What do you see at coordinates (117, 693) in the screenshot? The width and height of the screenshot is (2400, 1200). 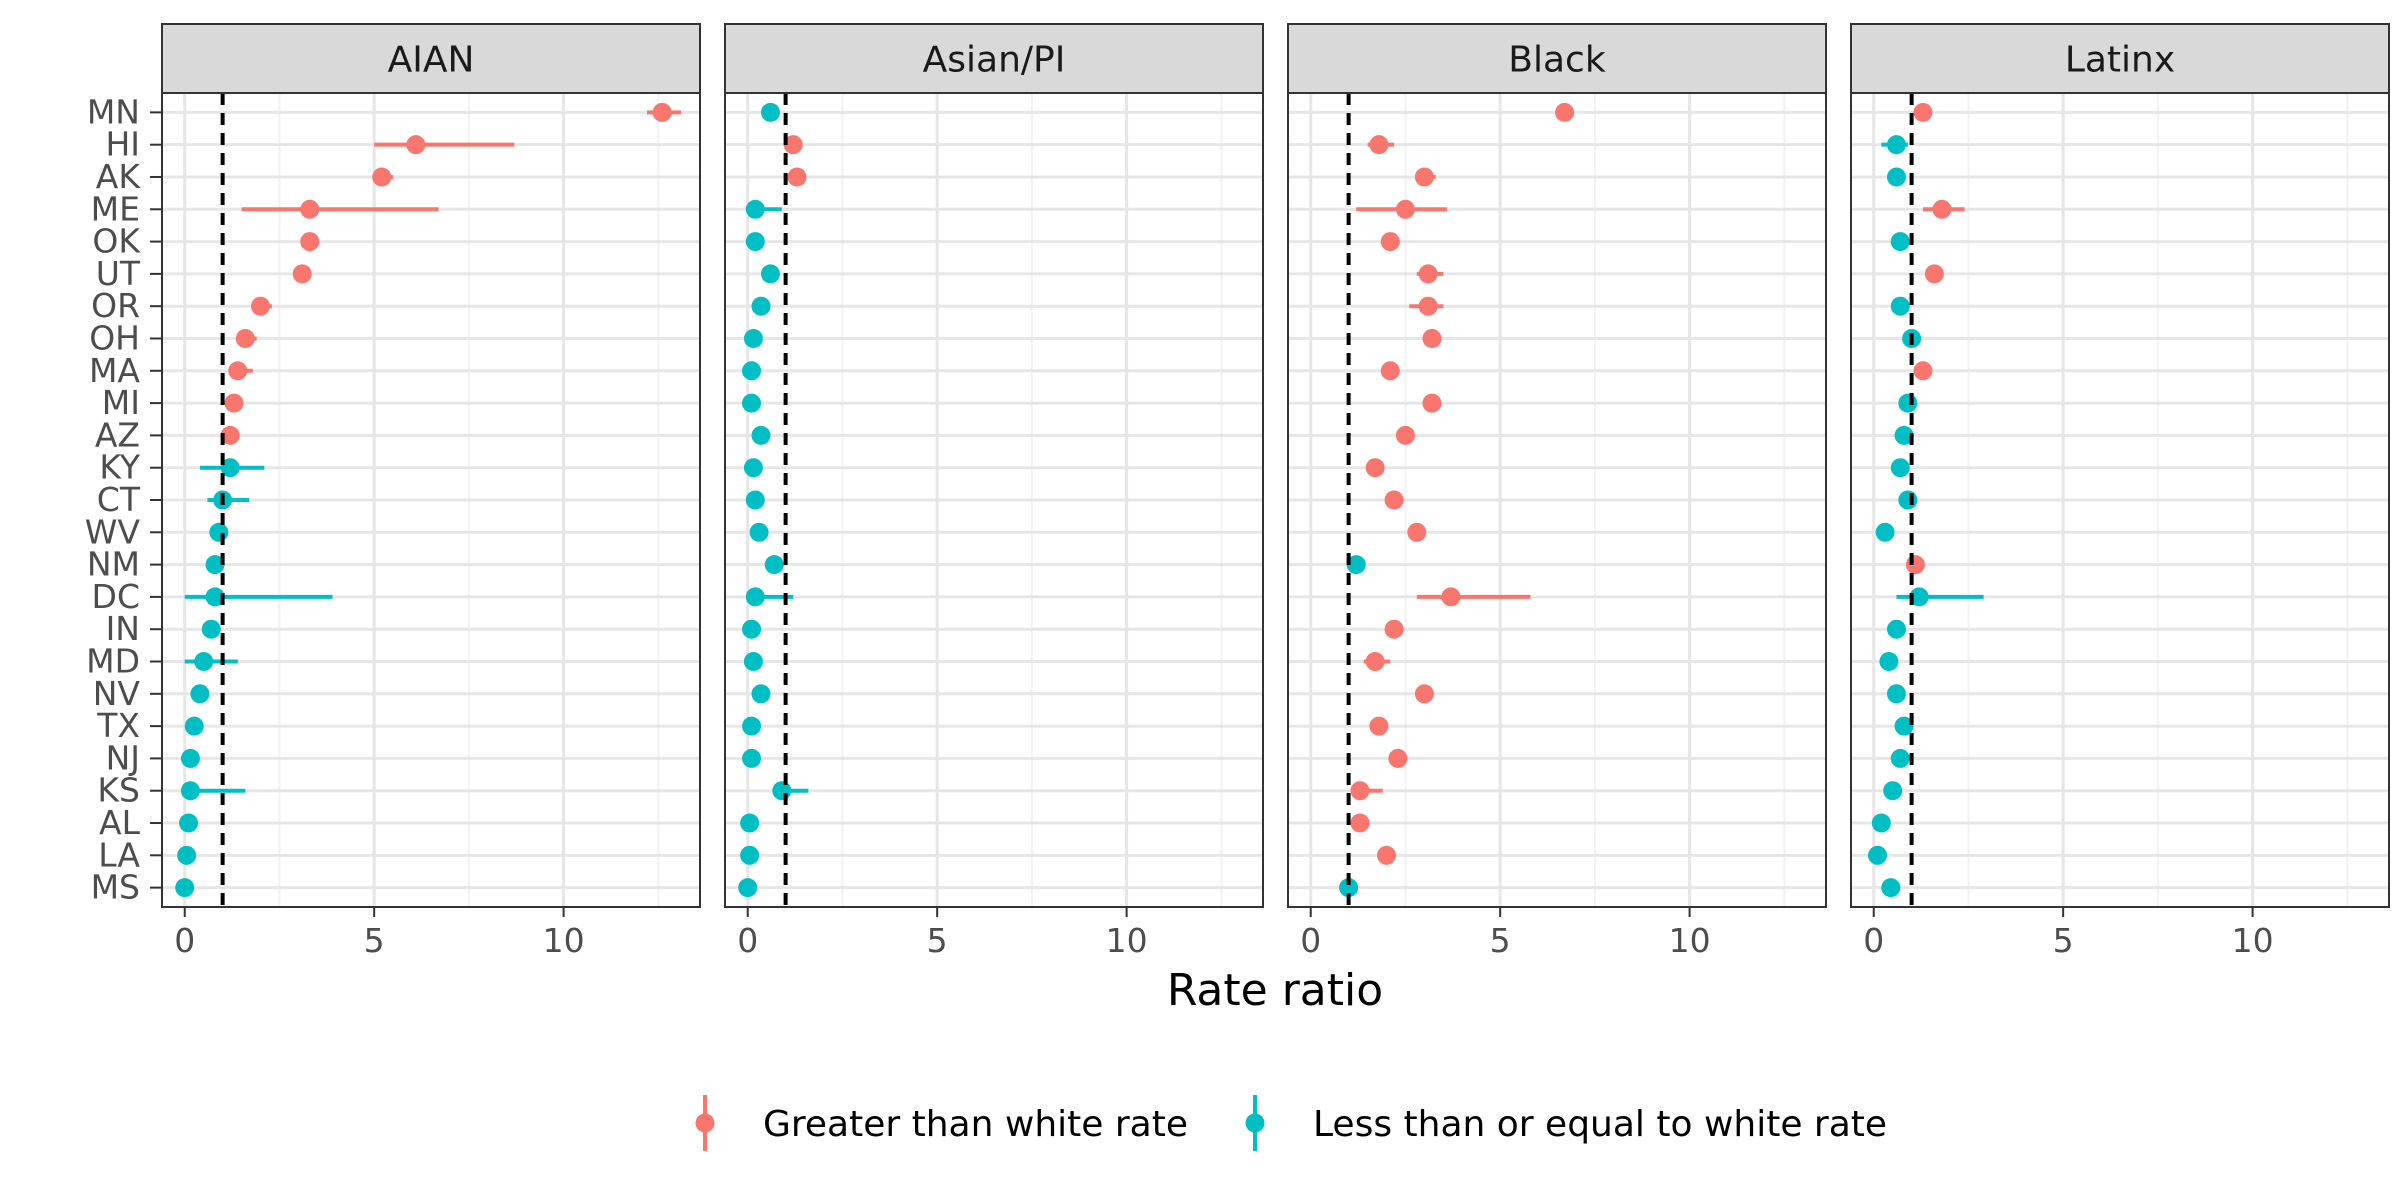 I see `y-tick-label-nv: NV` at bounding box center [117, 693].